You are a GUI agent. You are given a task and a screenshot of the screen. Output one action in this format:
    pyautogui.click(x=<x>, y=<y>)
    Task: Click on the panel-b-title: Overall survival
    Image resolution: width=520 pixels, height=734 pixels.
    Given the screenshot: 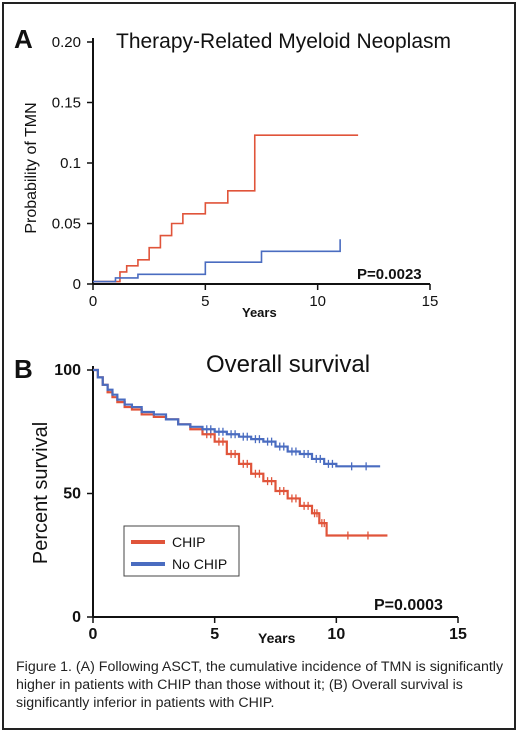 What is the action you would take?
    pyautogui.click(x=288, y=364)
    